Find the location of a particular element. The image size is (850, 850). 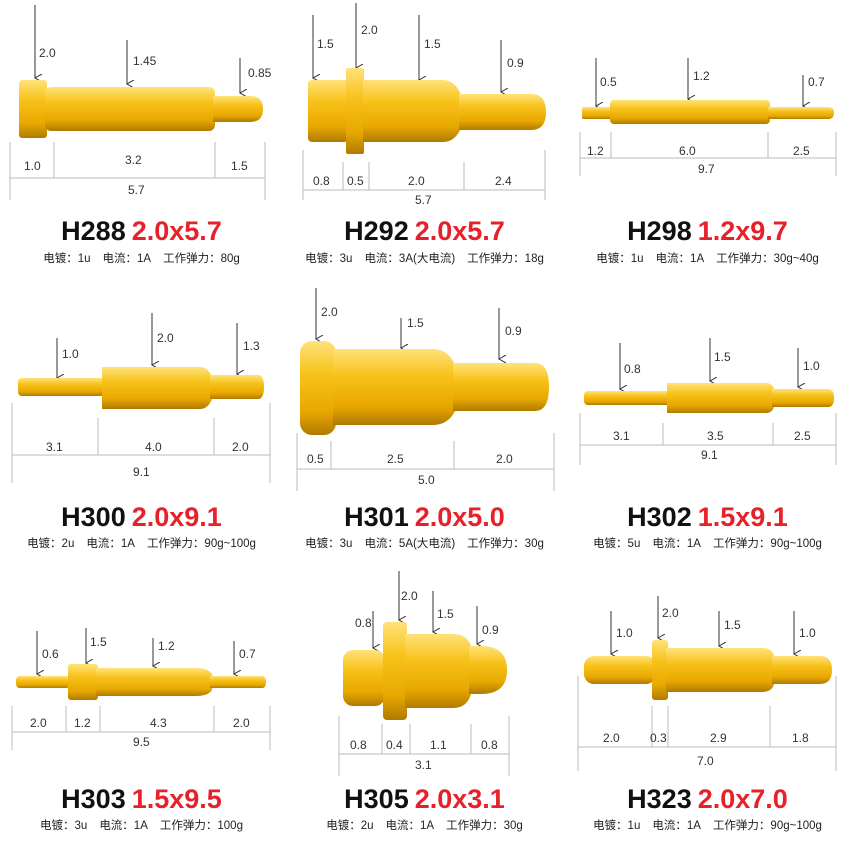

force-spec: 工作弹力：18g is located at coordinates (505, 259).